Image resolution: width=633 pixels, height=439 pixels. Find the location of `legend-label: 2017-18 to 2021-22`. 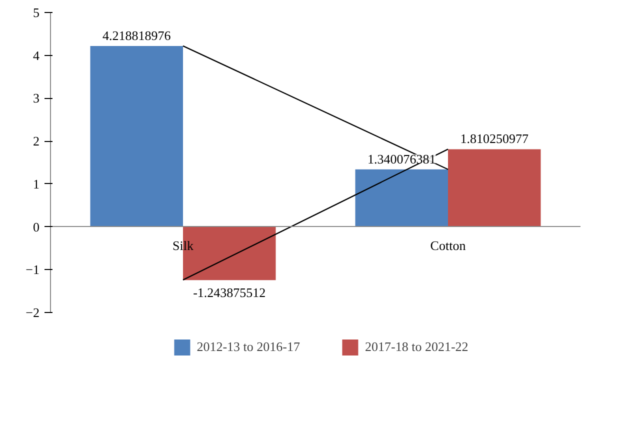

legend-label: 2017-18 to 2021-22 is located at coordinates (416, 347).